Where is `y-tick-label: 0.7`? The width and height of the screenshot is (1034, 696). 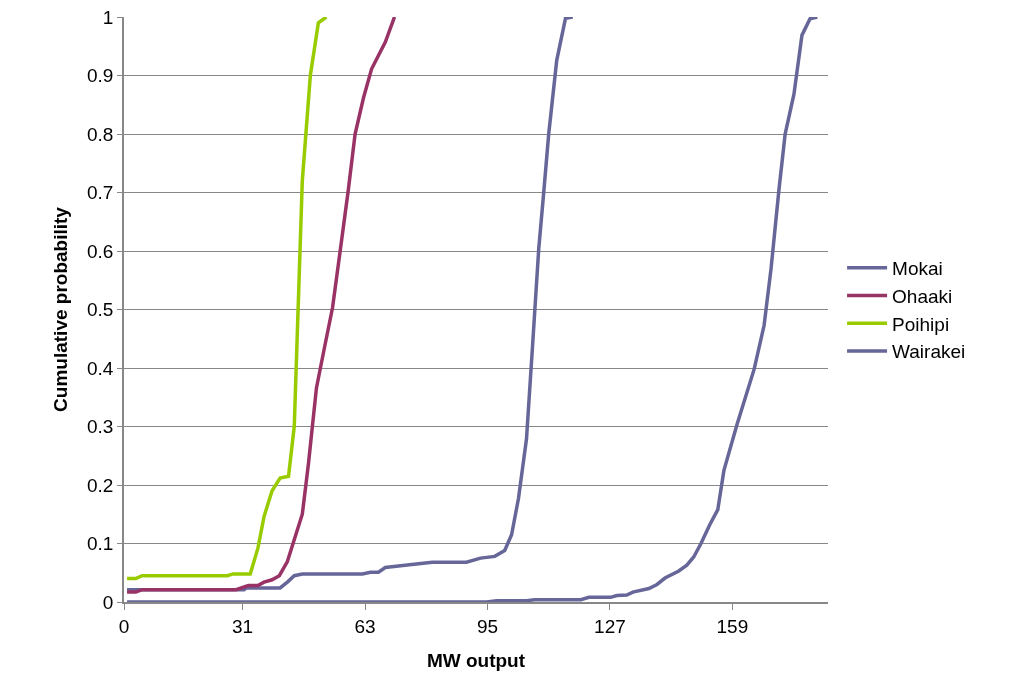
y-tick-label: 0.7 is located at coordinates (100, 193).